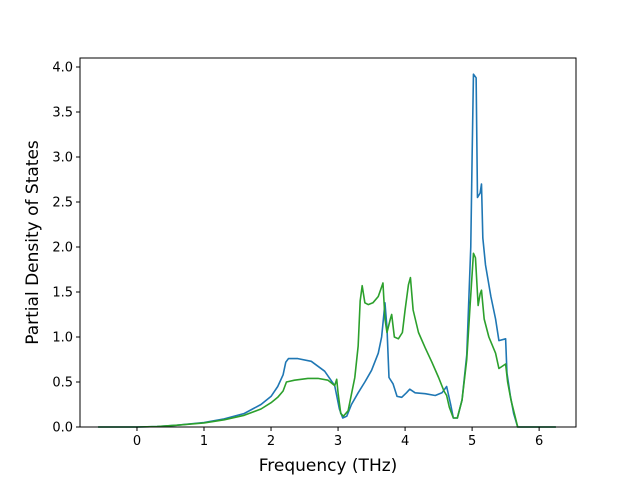 Image resolution: width=640 pixels, height=480 pixels. I want to click on y-ticks: 0.0 0.5 1.0 1.5 2.0 2.5 3.0 3.5 4.0, so click(66, 248).